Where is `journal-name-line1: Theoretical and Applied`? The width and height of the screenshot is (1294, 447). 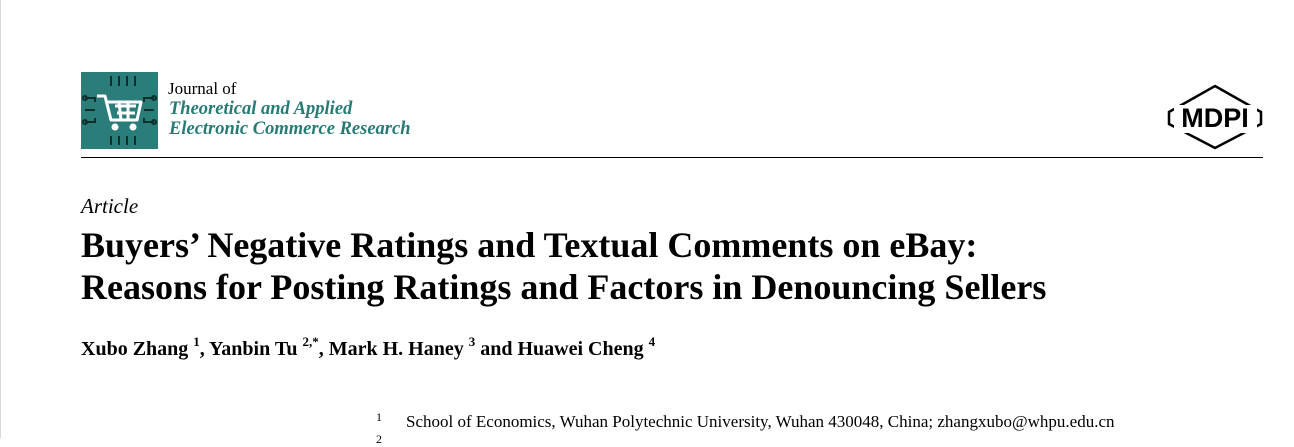
journal-name-line1: Theoretical and Applied is located at coordinates (261, 109).